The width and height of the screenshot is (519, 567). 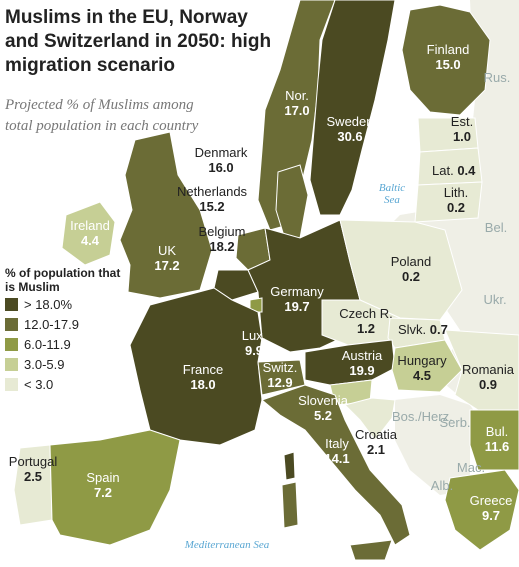 What do you see at coordinates (370, 419) in the screenshot?
I see `croatia-region` at bounding box center [370, 419].